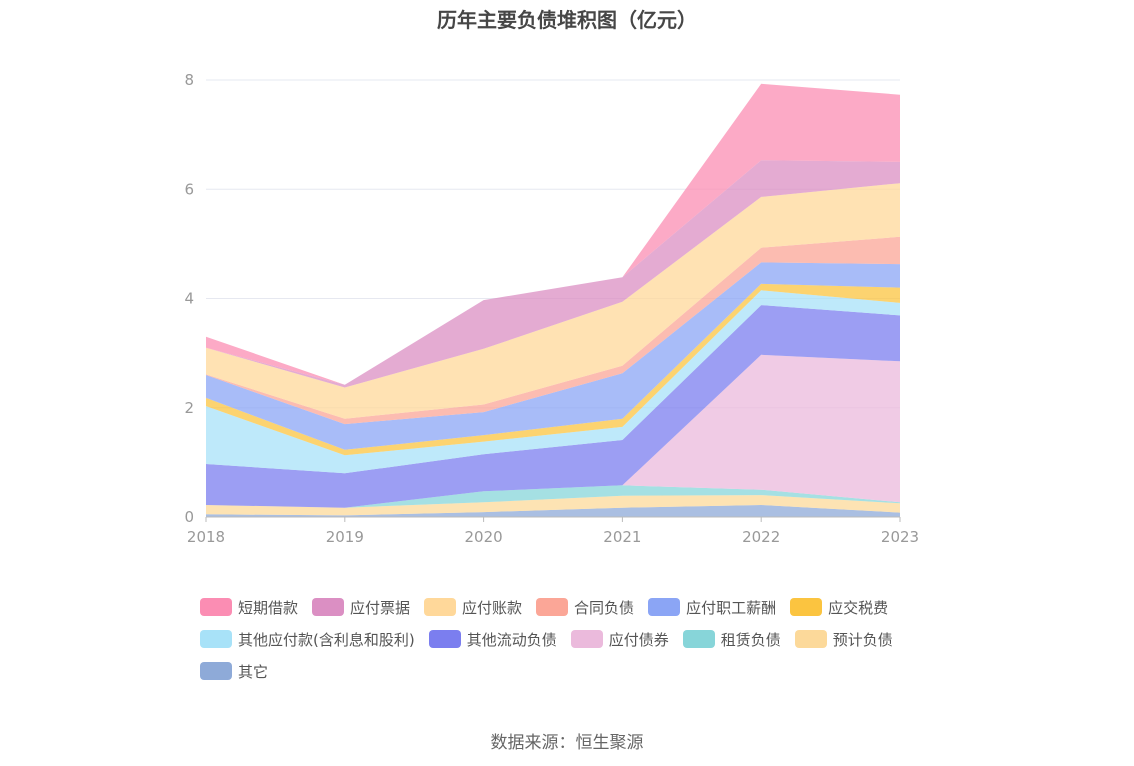  I want to click on data-source: 数据来源：恒生聚源, so click(567, 743).